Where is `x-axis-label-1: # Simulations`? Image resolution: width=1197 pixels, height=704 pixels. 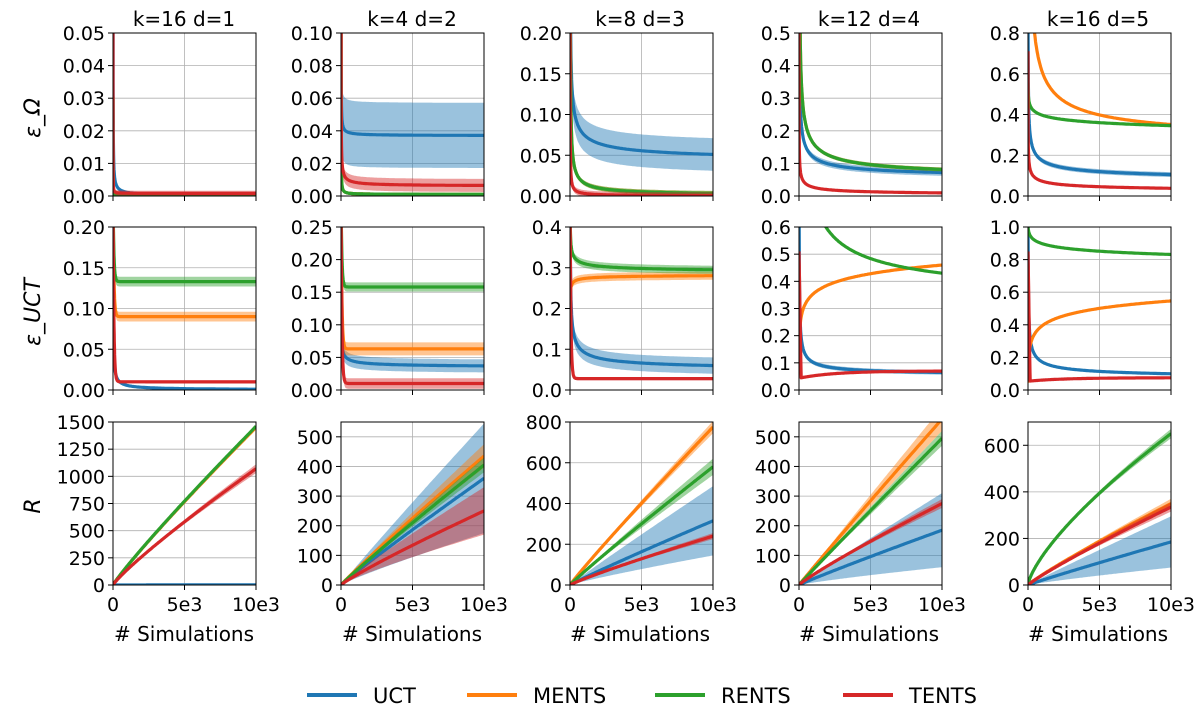
x-axis-label-1: # Simulations is located at coordinates (184, 634).